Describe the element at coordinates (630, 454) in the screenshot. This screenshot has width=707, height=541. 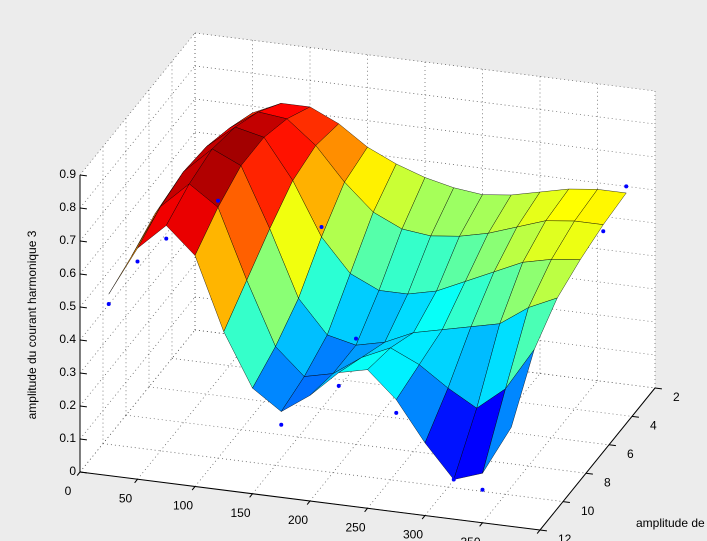
I see `y-tick-label: 6` at that location.